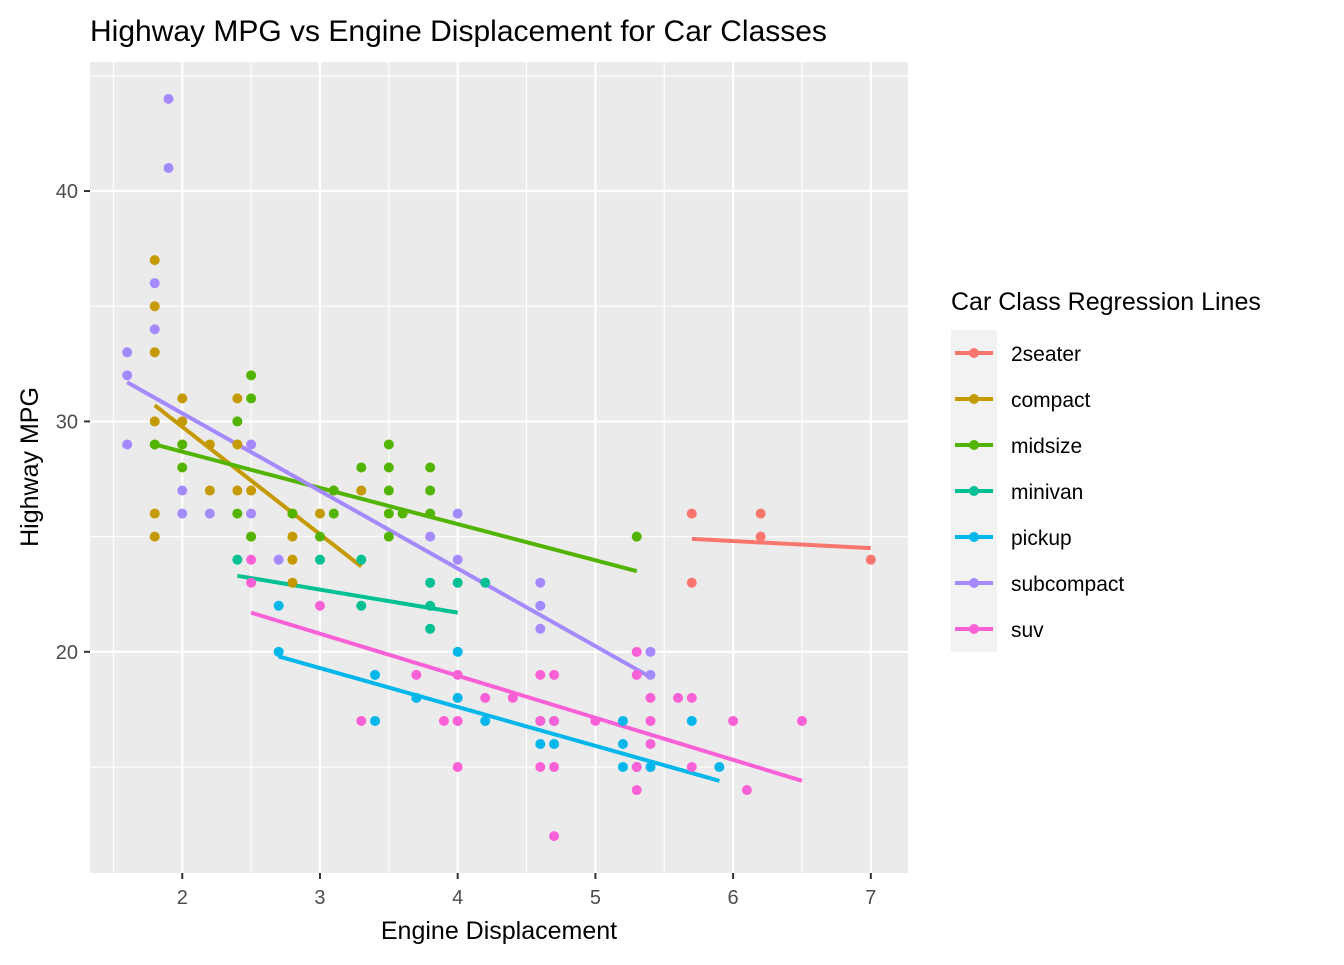 The width and height of the screenshot is (1344, 965). I want to click on x-tick-label: 5, so click(595, 898).